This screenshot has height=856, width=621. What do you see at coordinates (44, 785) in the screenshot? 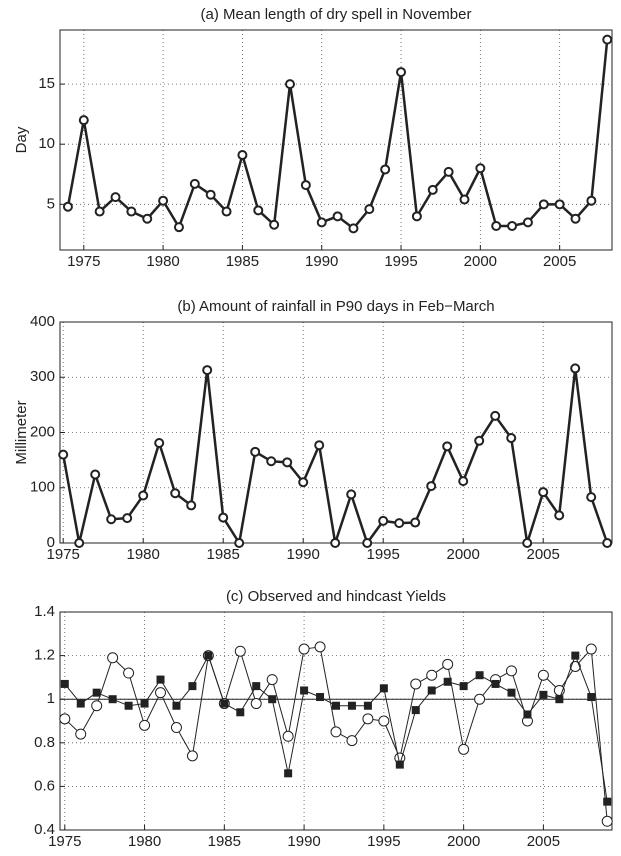
I see `y-tick-label: 0.6` at bounding box center [44, 785].